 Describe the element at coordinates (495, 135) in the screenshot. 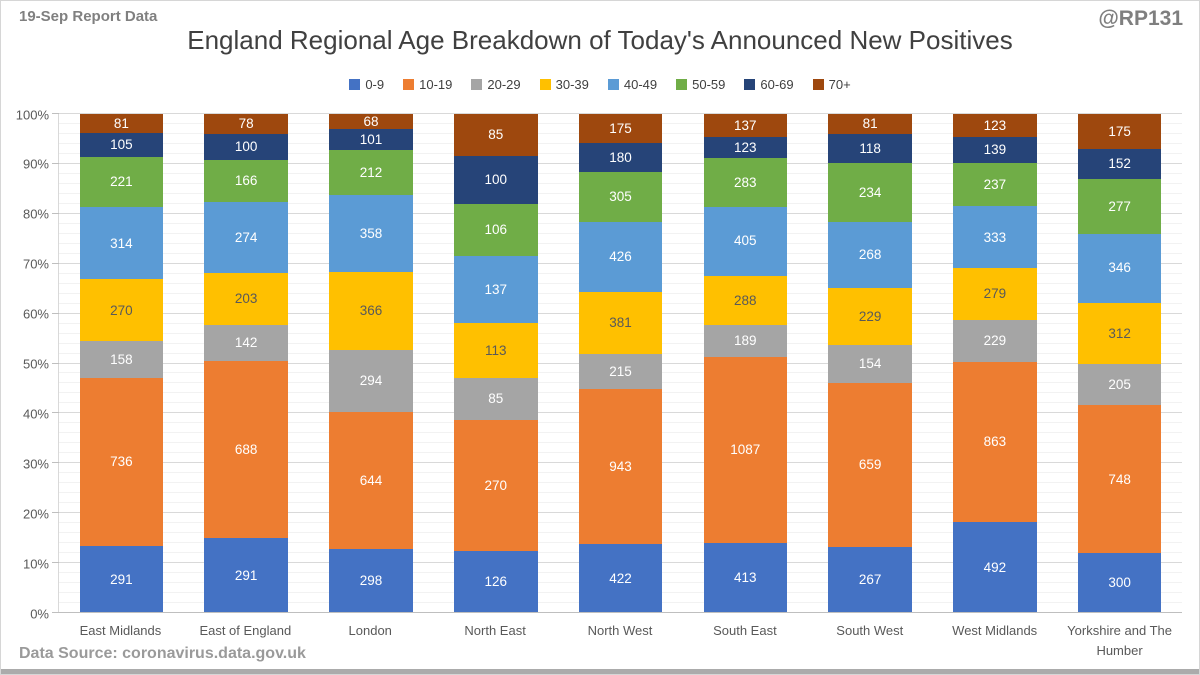

I see `bar-segment-north-east-70: 85` at that location.